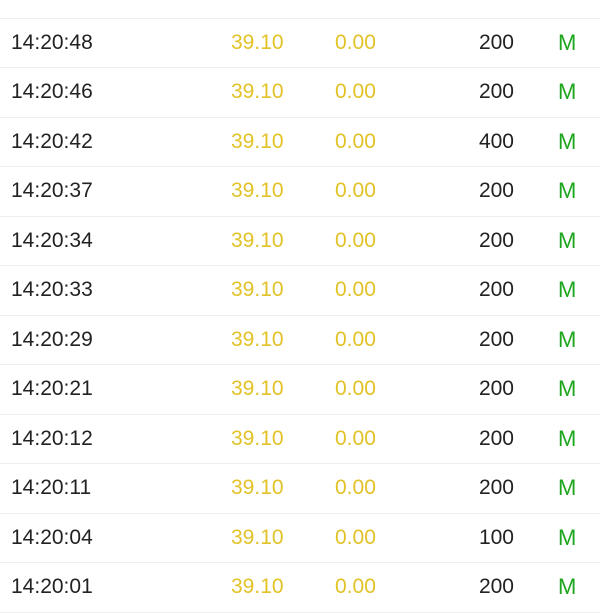 The image size is (600, 613). I want to click on trade-row: 14:20:42 39.10 0.00 400 M, so click(300, 142).